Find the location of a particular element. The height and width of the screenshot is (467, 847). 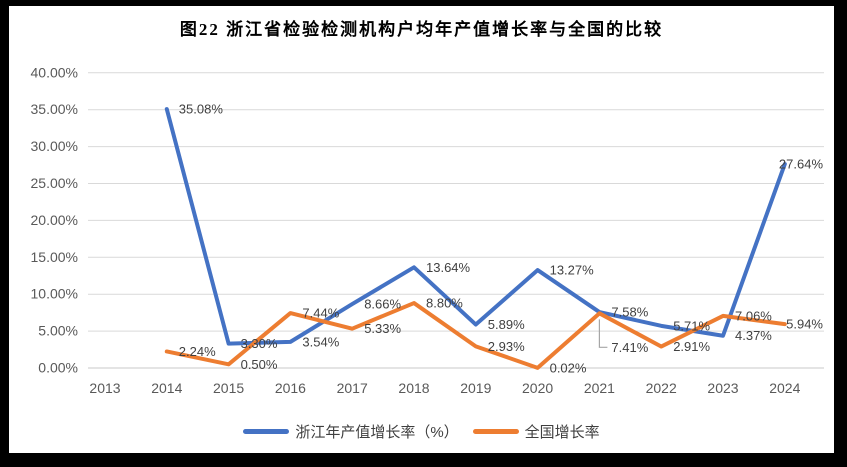

x-axis-label: 2016 is located at coordinates (290, 388).